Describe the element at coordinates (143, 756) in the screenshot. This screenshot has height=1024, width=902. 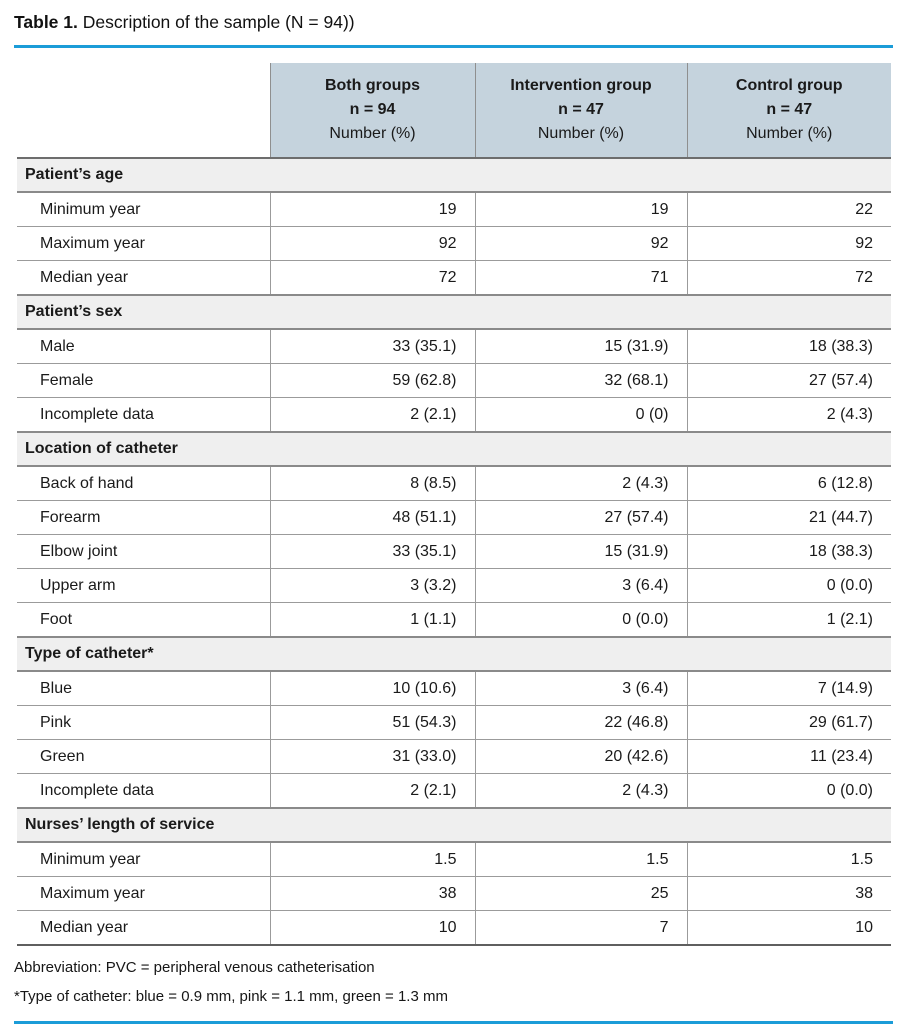
I see `row-label: Green` at that location.